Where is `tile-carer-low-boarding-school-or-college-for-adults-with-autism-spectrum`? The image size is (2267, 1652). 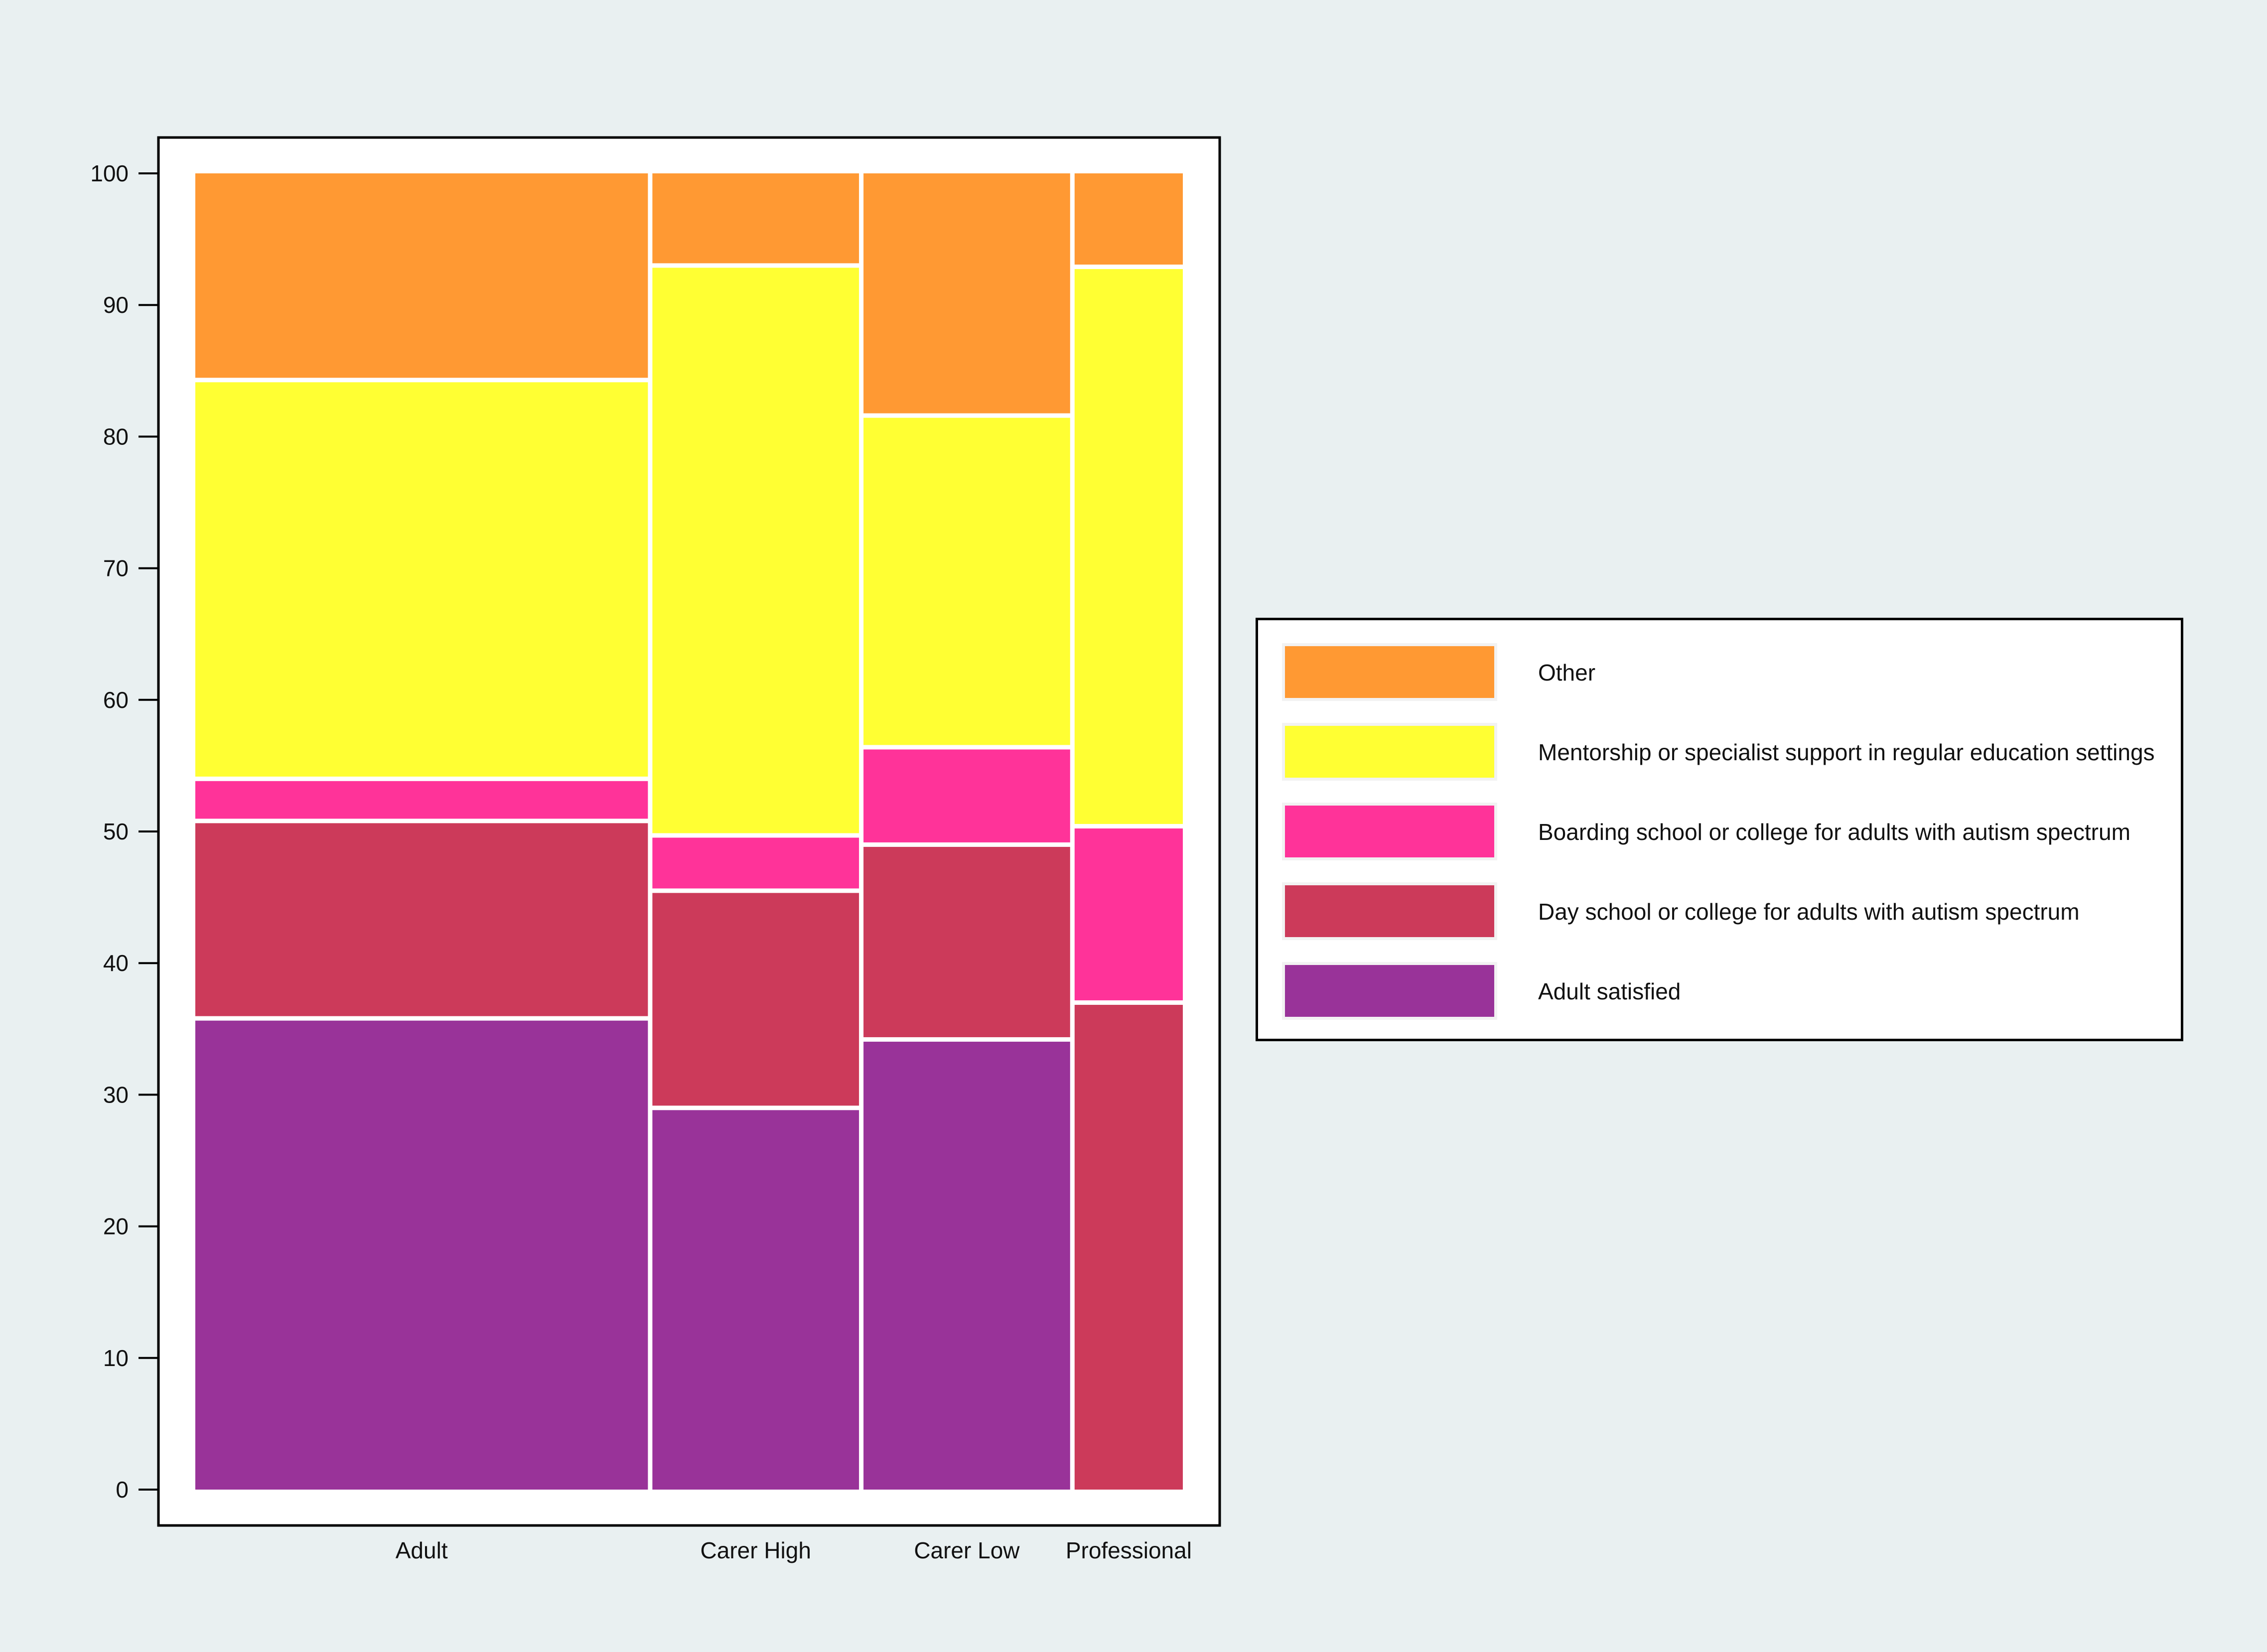 tile-carer-low-boarding-school-or-college-for-adults-with-autism-spectrum is located at coordinates (966, 795).